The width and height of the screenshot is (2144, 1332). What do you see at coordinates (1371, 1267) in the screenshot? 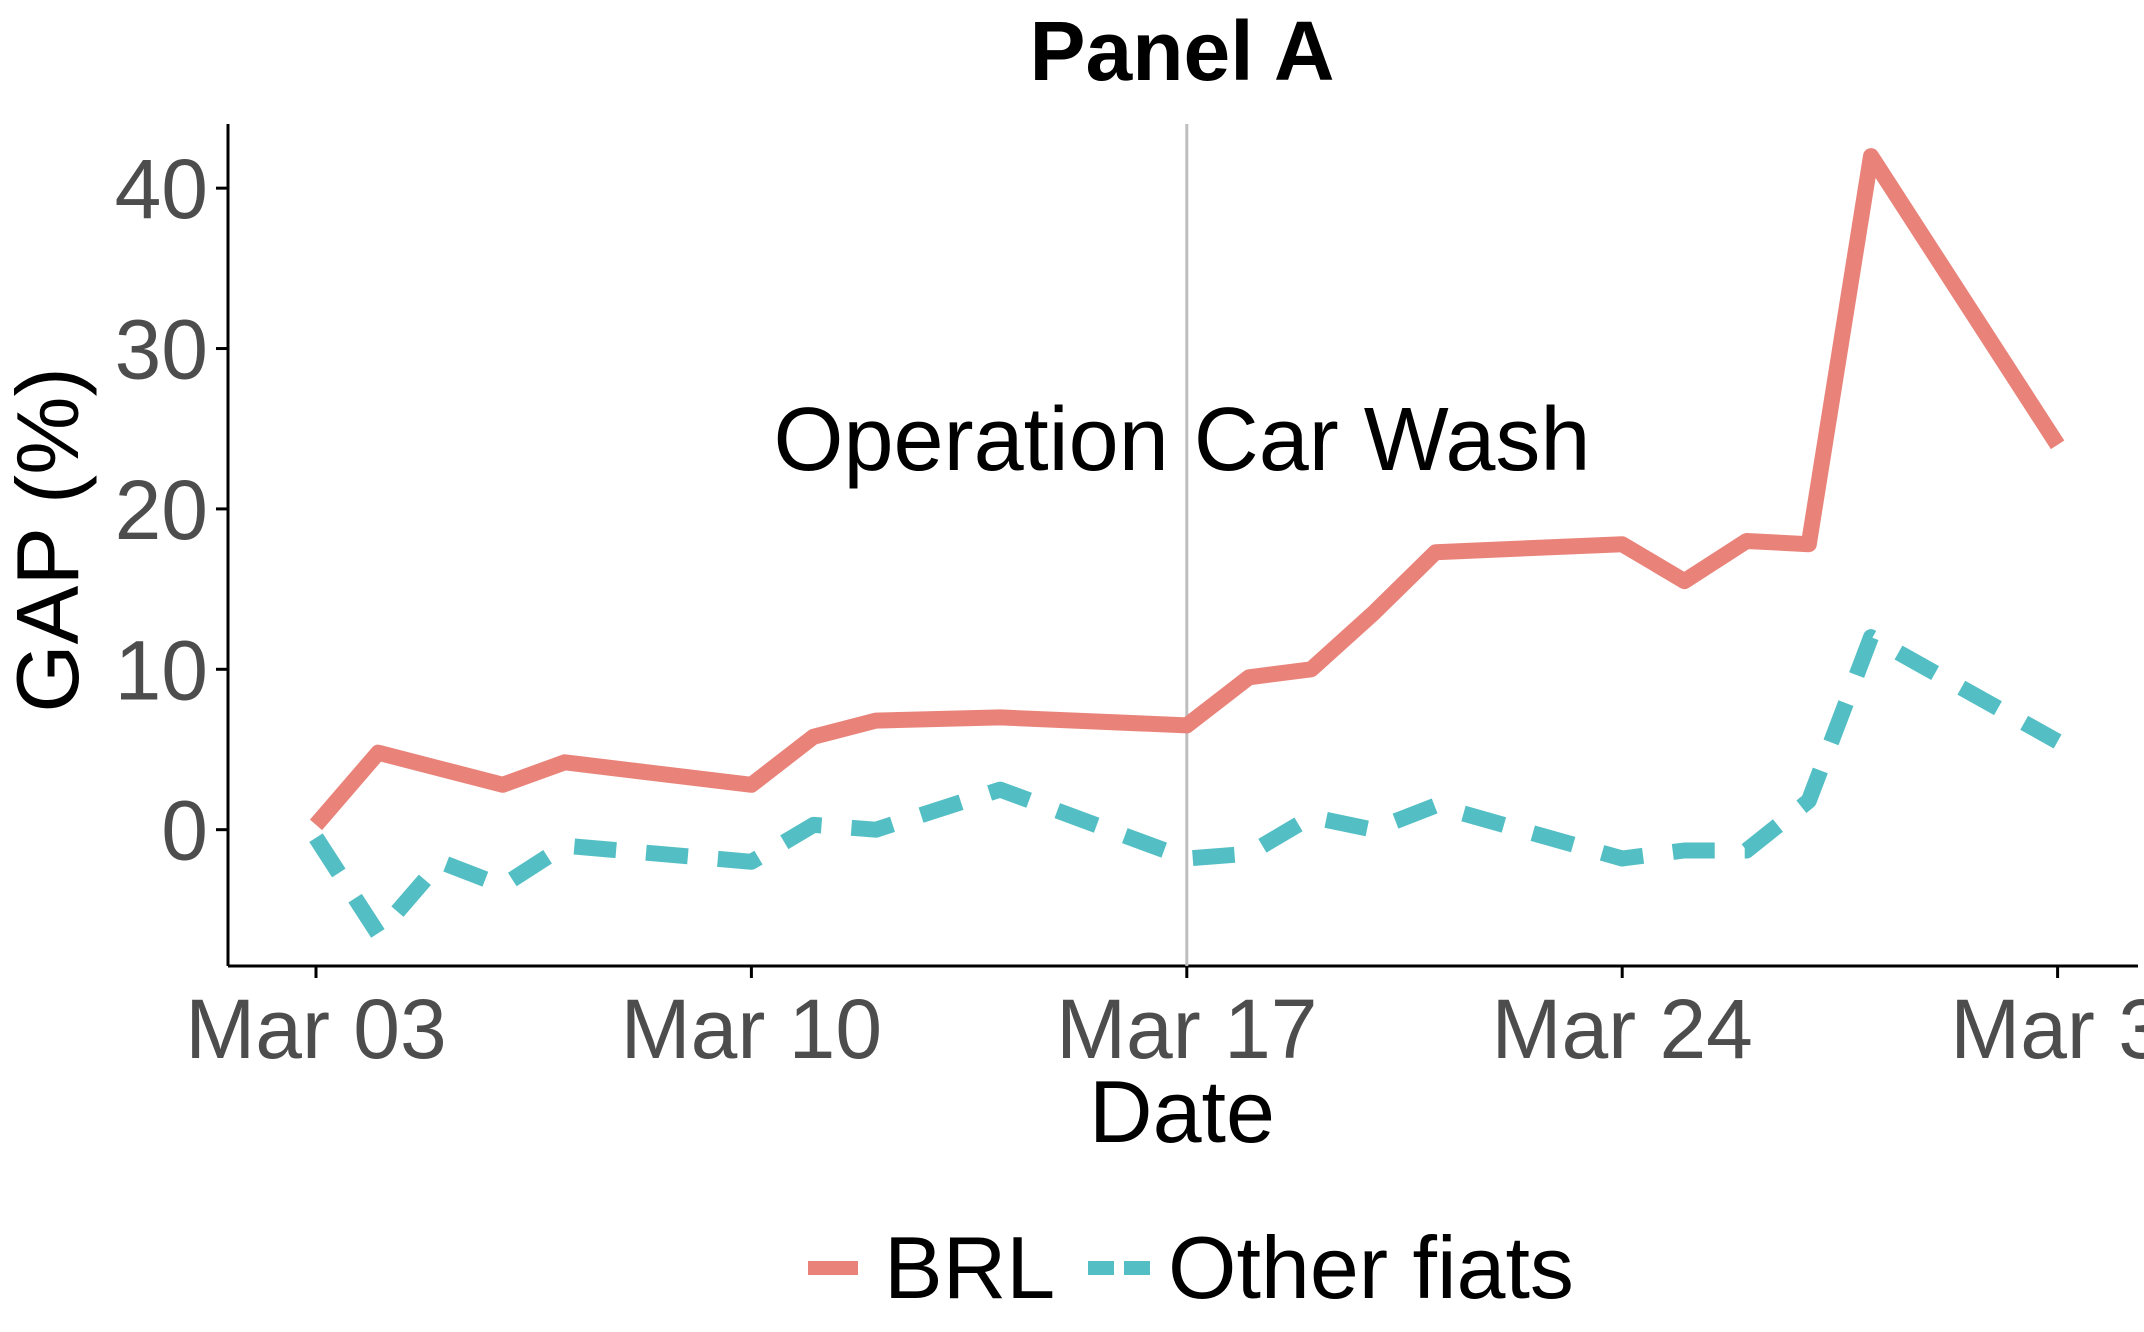
I see `legend-label-other-fiats: Other fiats` at bounding box center [1371, 1267].